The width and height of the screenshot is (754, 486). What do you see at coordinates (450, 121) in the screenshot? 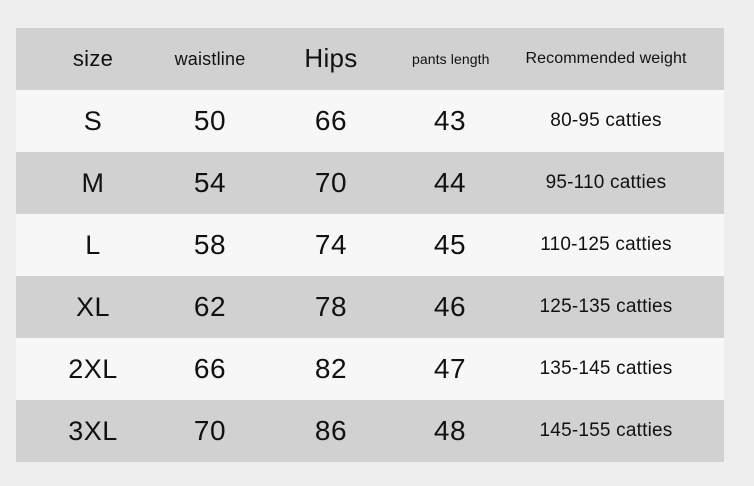
I see `cell-pants-length: 43` at bounding box center [450, 121].